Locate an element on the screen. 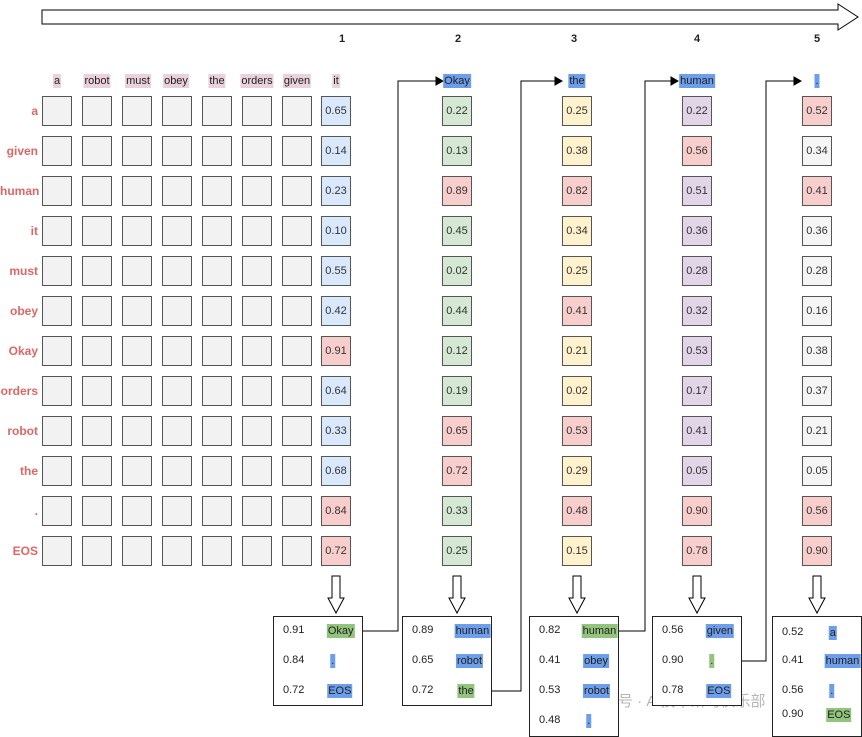 This screenshot has height=737, width=862. score-cell: 0.16 is located at coordinates (817, 311).